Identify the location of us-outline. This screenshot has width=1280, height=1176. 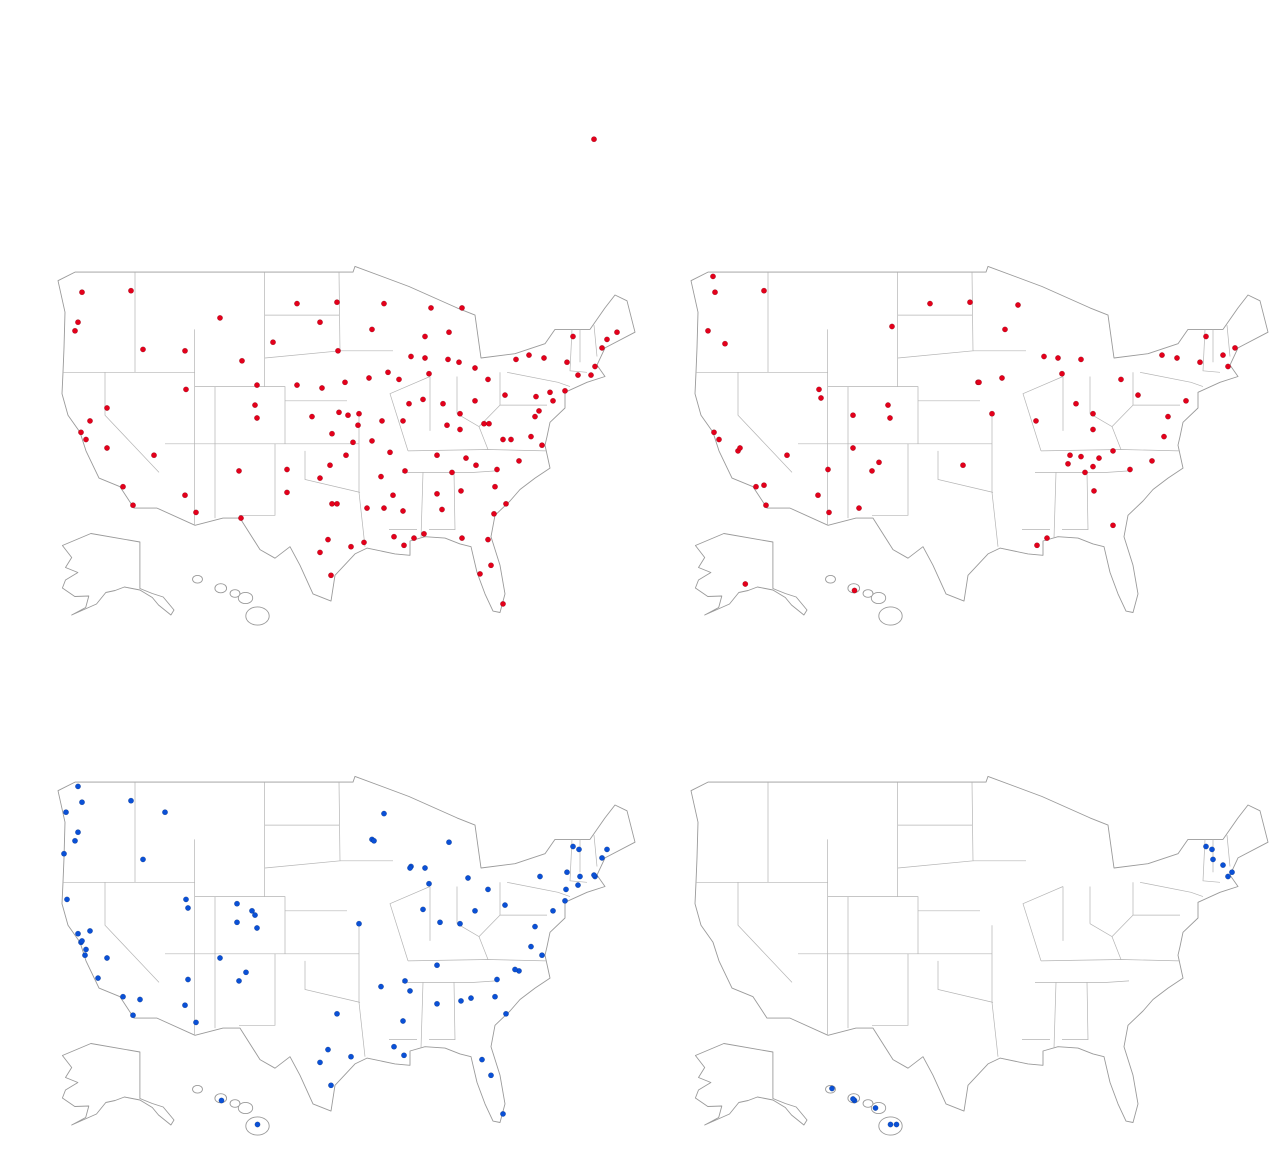
(979, 439).